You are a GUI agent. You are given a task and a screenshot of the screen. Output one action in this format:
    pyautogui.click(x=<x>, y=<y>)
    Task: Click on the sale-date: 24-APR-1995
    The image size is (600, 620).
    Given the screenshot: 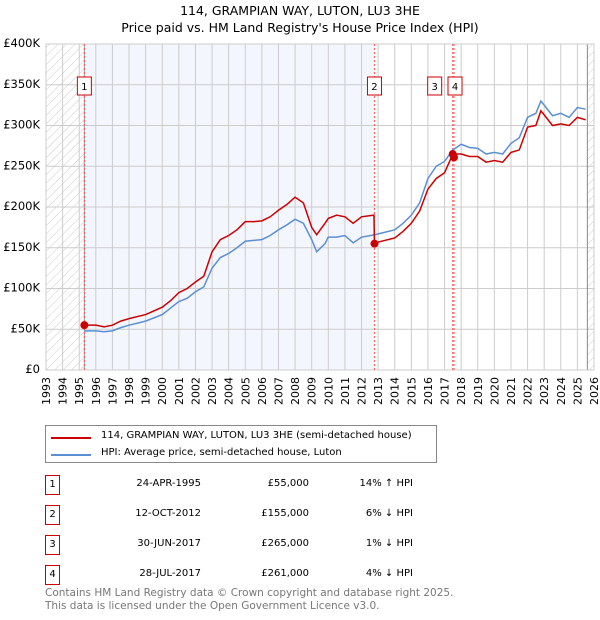 What is the action you would take?
    pyautogui.click(x=168, y=483)
    